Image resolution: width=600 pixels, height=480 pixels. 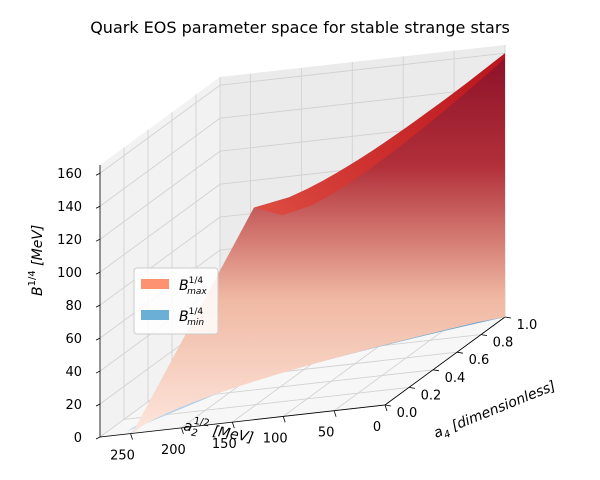 I want to click on y-tick-label: 0.8, so click(x=503, y=343).